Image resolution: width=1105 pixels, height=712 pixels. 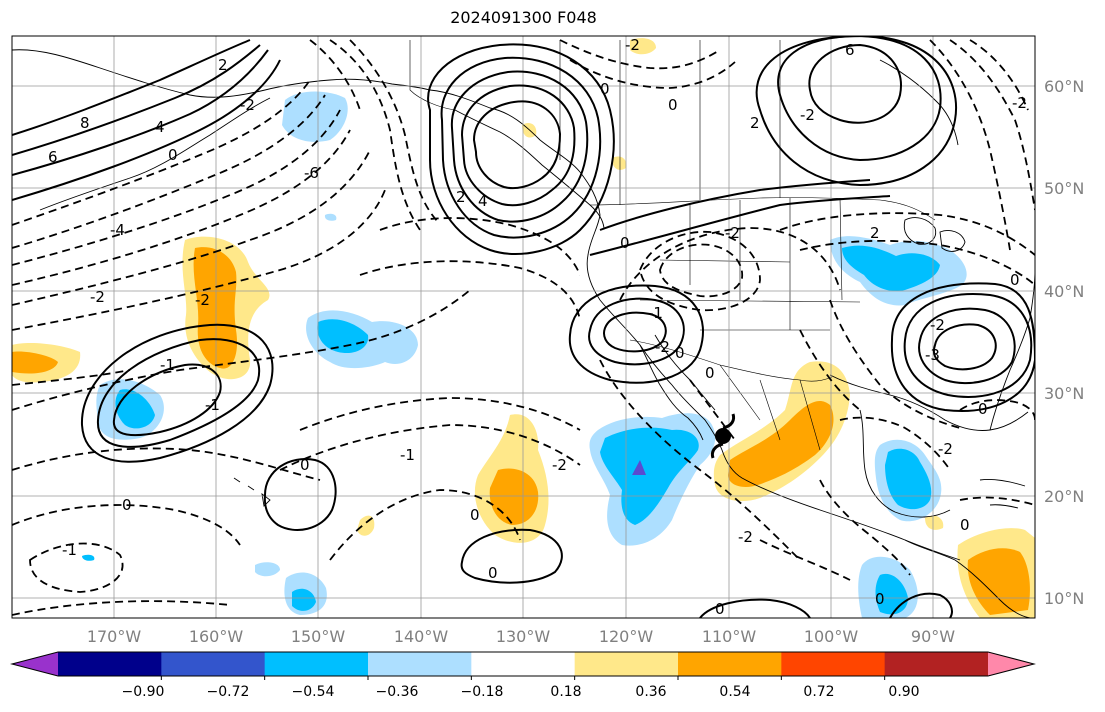 What do you see at coordinates (762, 209) in the screenshot?
I see `us-canada-border` at bounding box center [762, 209].